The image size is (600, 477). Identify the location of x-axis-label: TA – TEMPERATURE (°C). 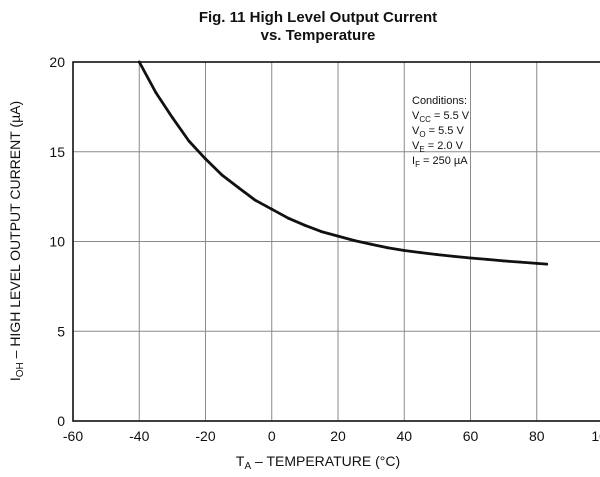
(318, 462).